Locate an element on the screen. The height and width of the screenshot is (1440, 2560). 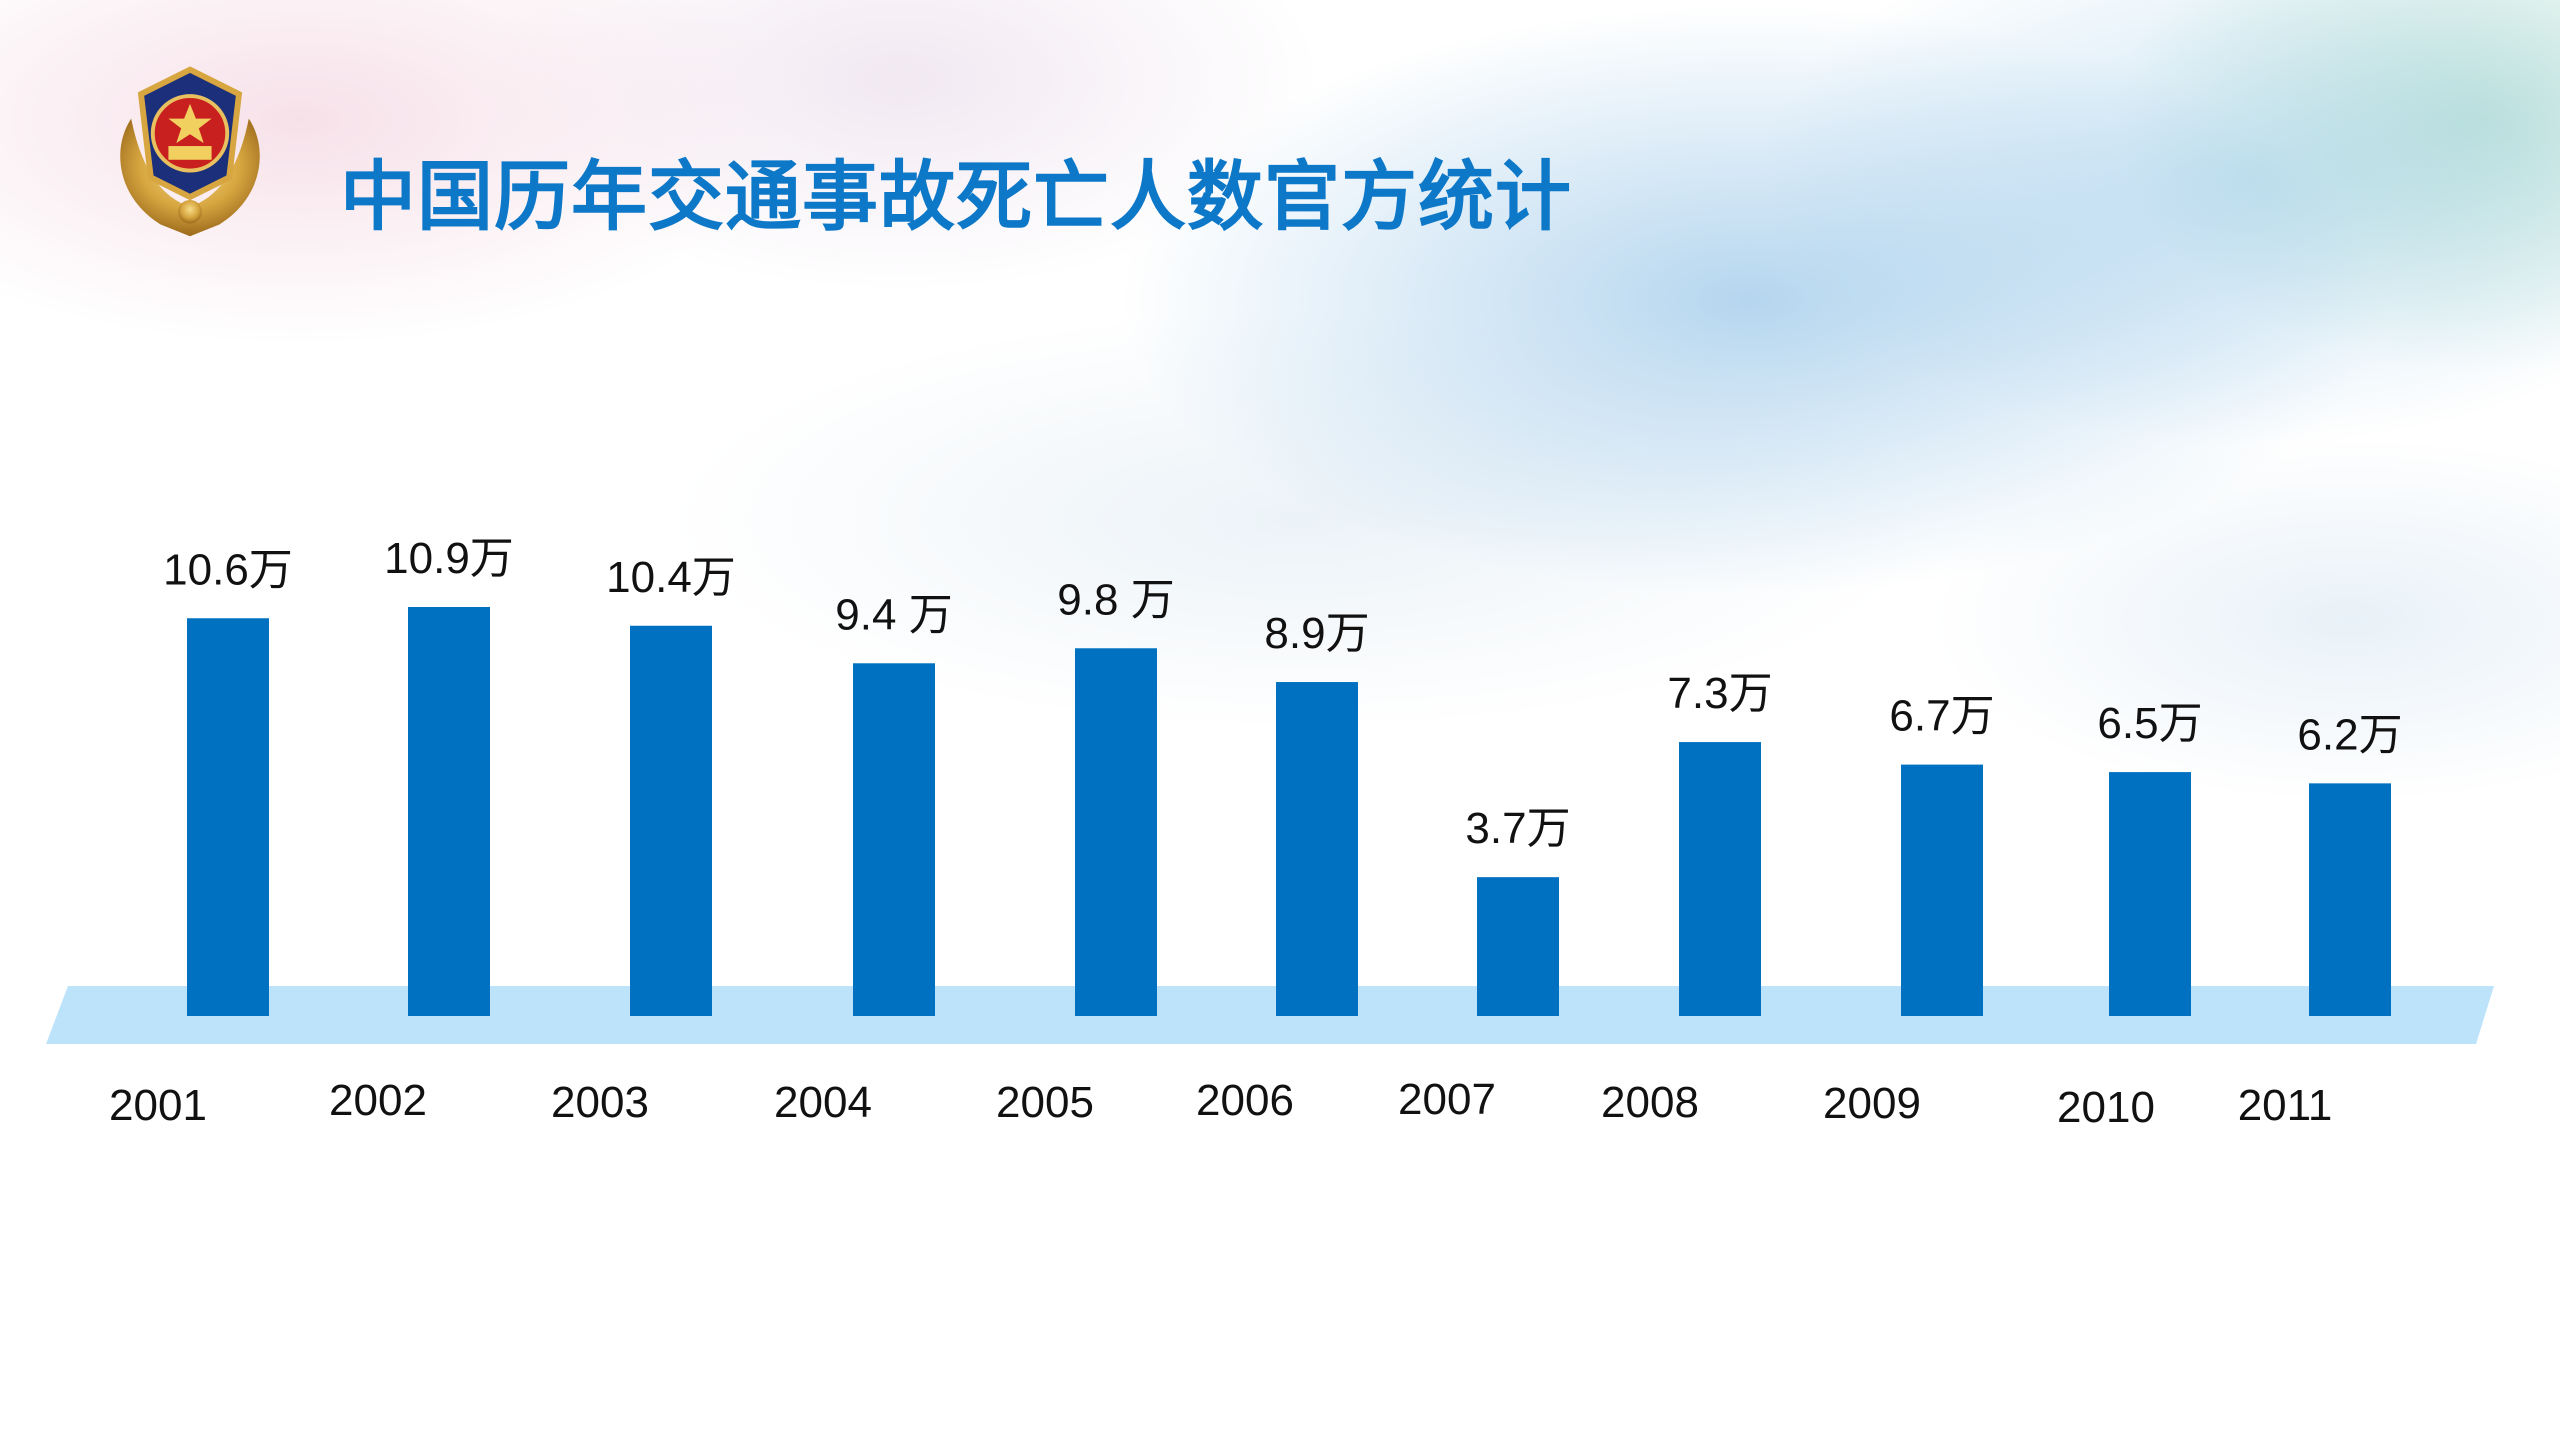
slide-title: 中国历年交通事故死亡人数官方统计 is located at coordinates (956, 197).